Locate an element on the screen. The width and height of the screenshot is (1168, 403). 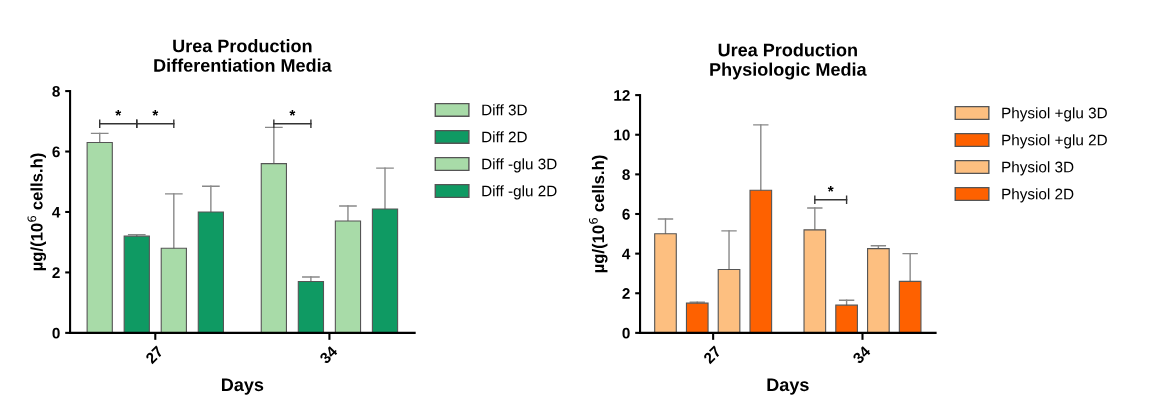
legend-label: Diff 2D is located at coordinates (504, 137).